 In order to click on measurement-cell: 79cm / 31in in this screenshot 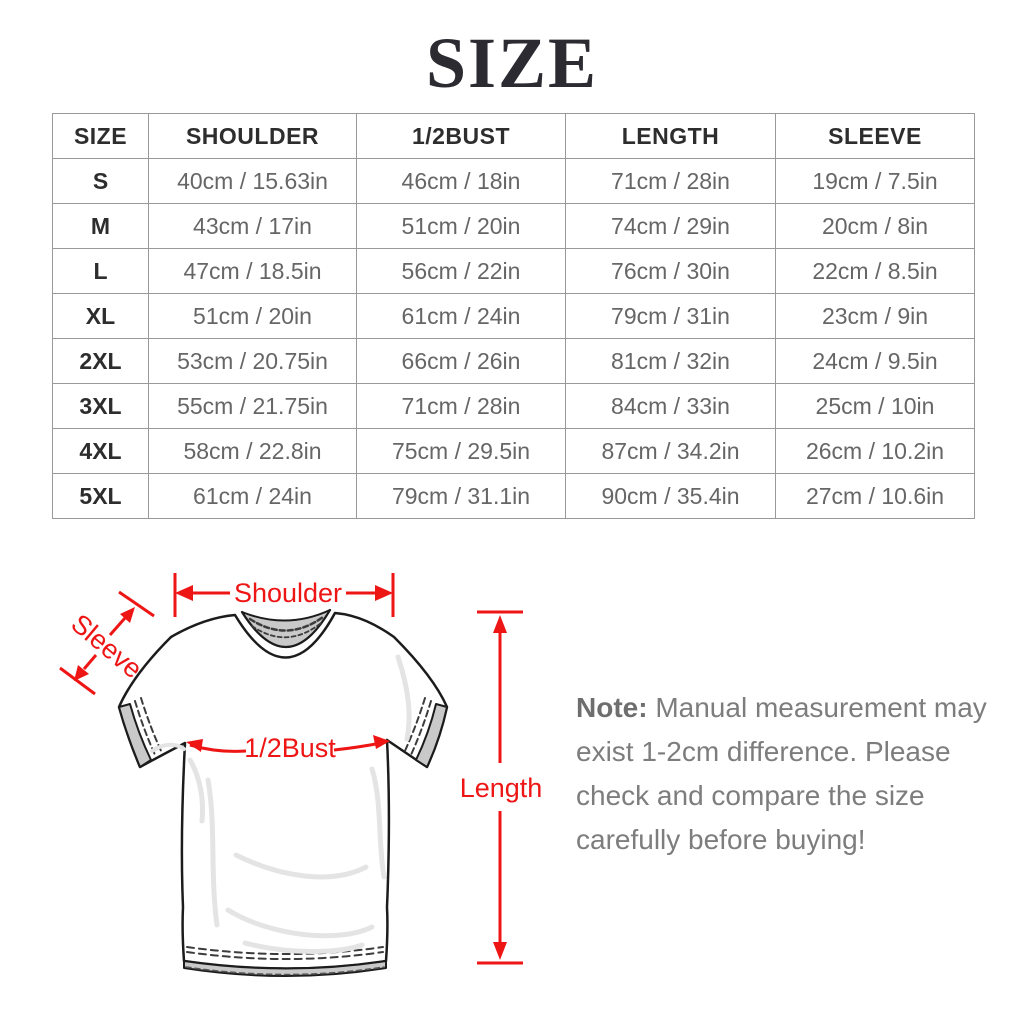, I will do `click(670, 316)`.